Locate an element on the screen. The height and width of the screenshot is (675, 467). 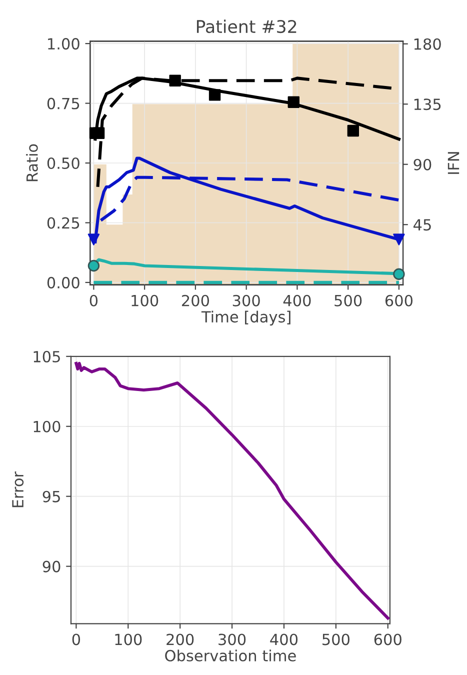
y-tick-label: 95 is located at coordinates (51, 496).